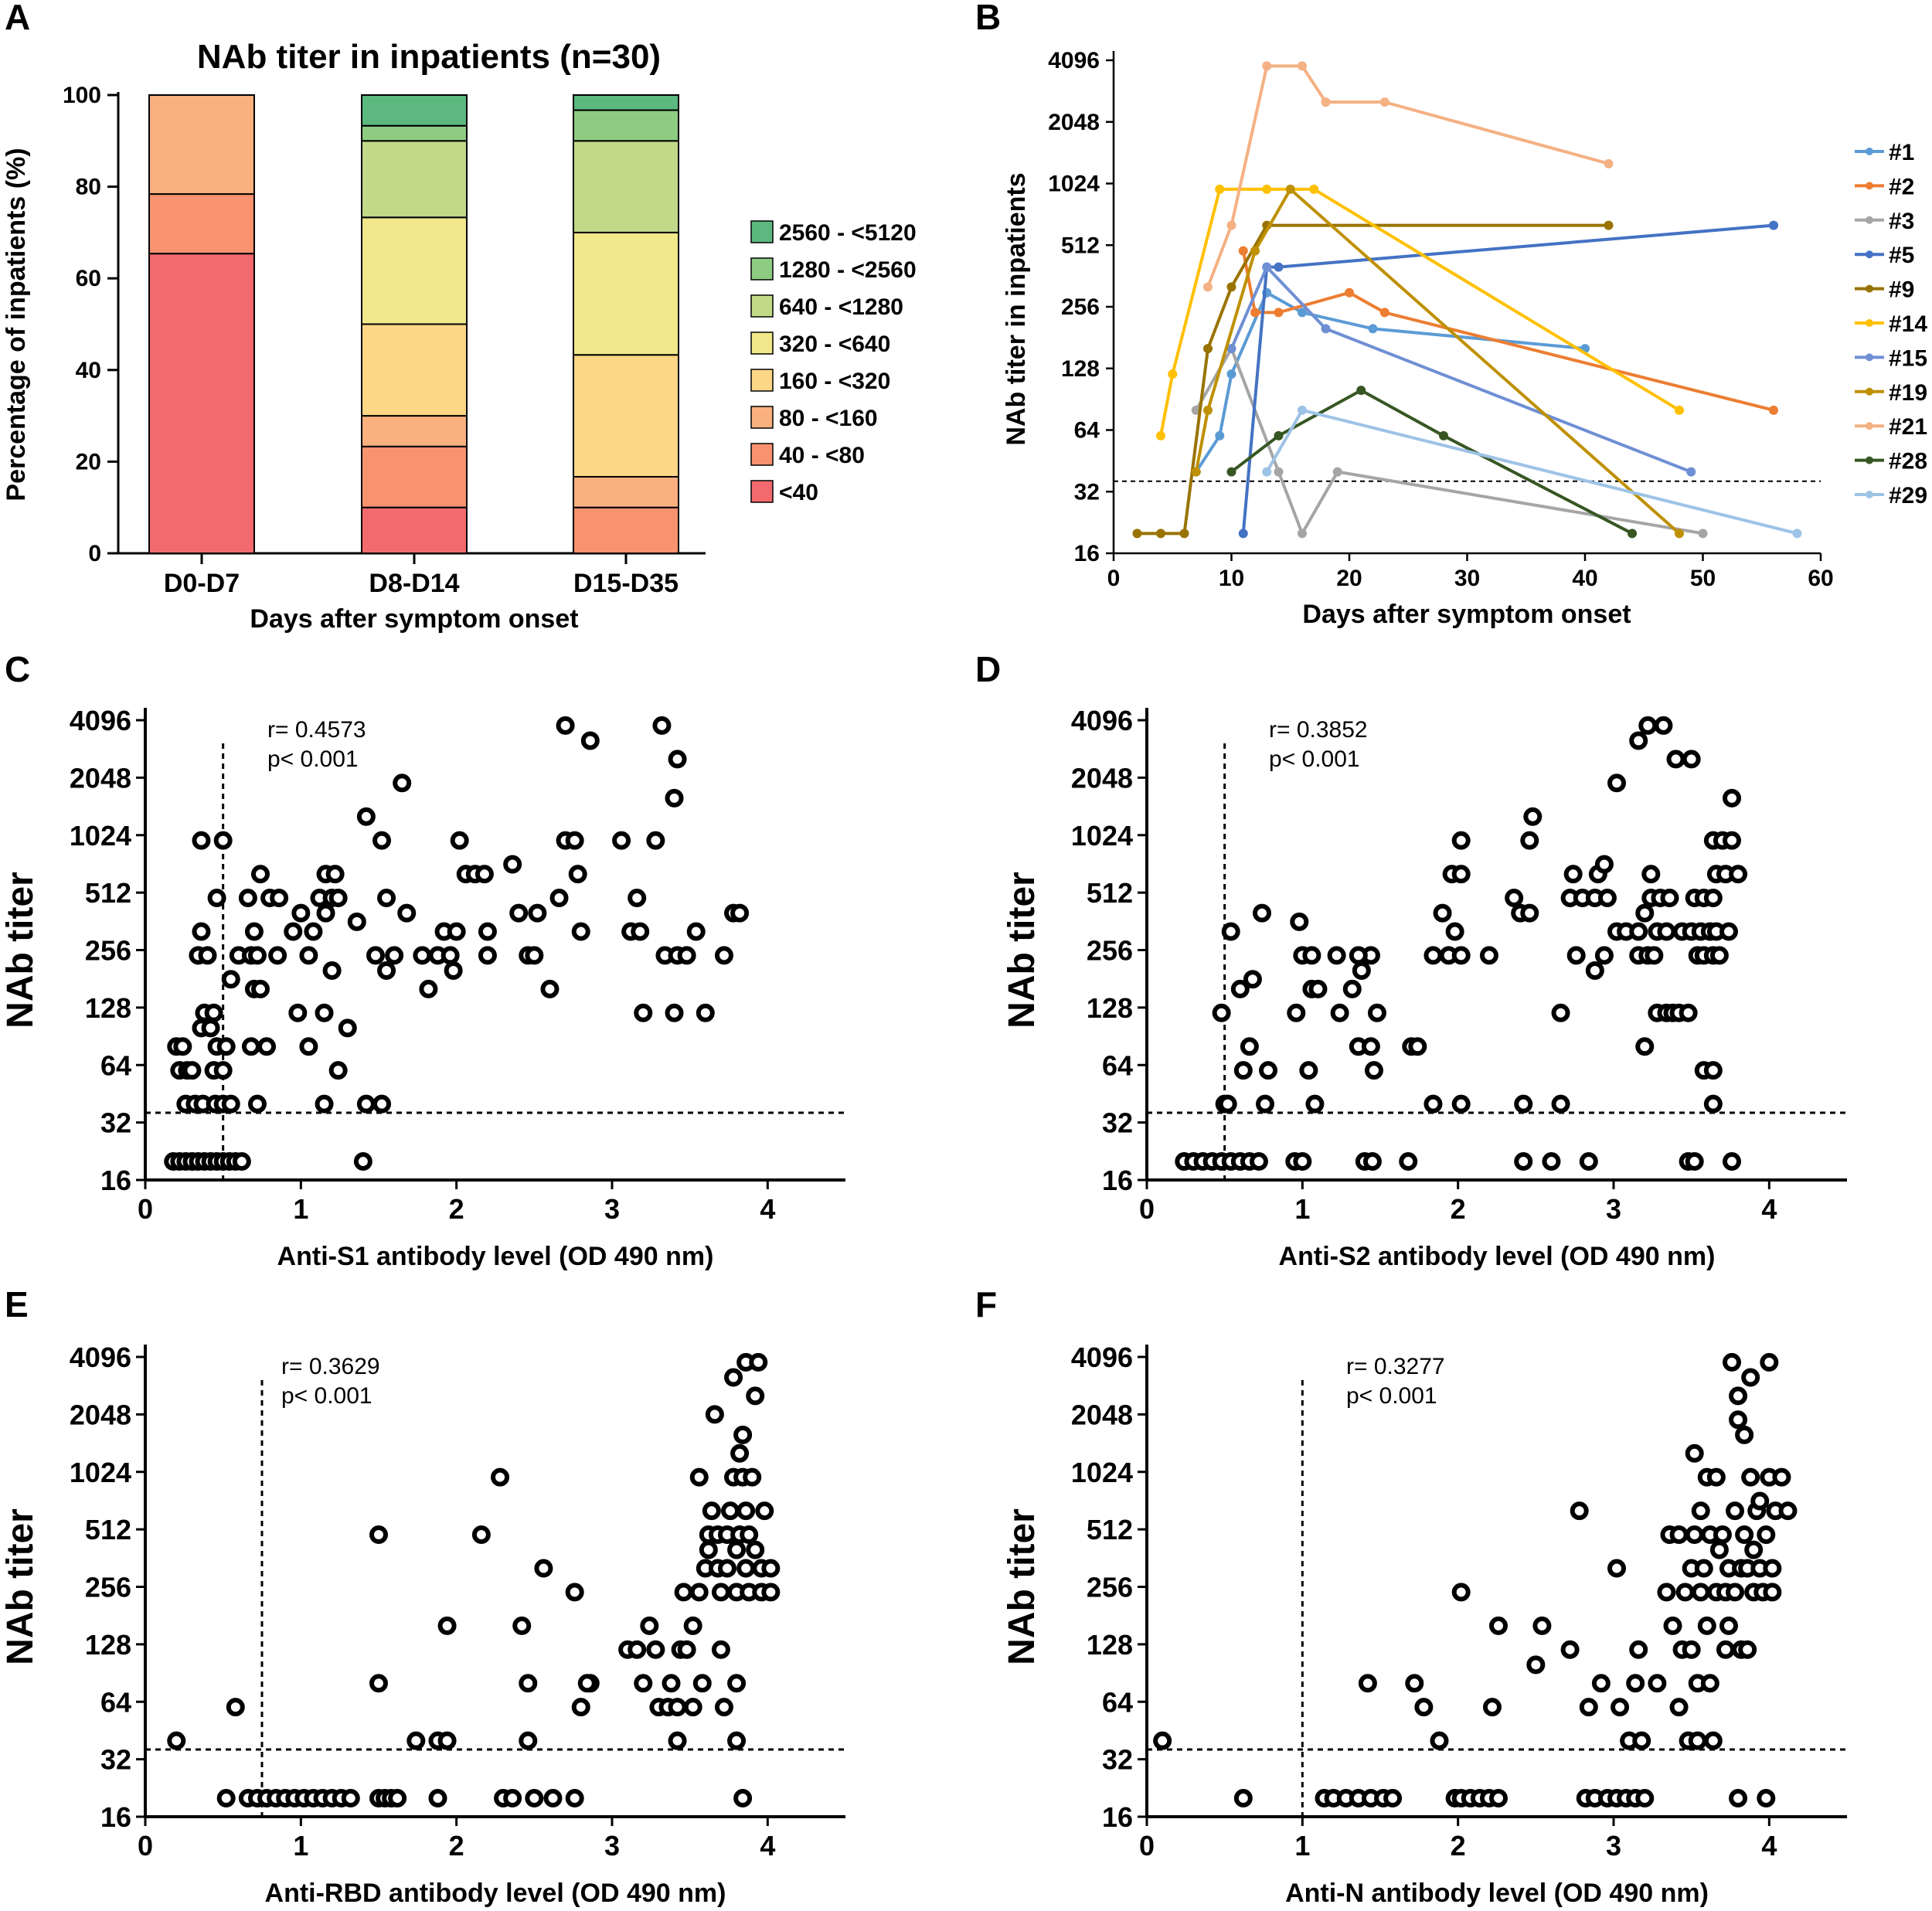 The height and width of the screenshot is (1911, 1932). I want to click on chart-d-ytick-label: 4096, so click(1102, 720).